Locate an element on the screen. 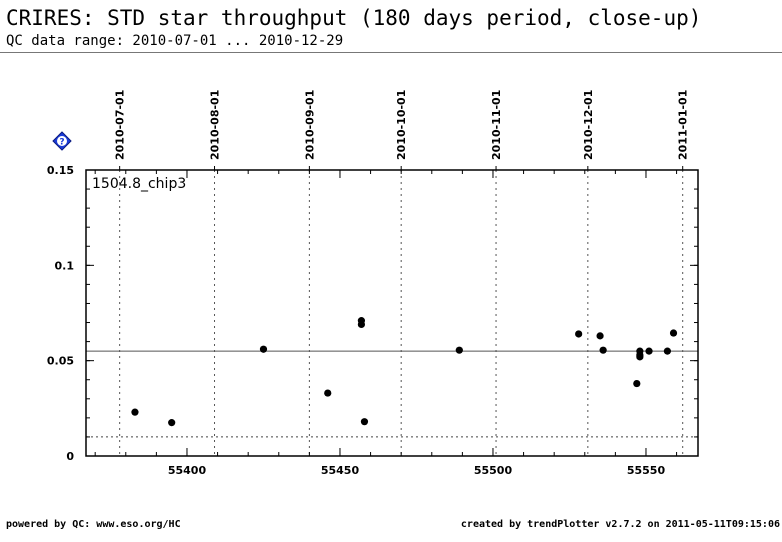  x-tick-label: 55450 is located at coordinates (340, 470).